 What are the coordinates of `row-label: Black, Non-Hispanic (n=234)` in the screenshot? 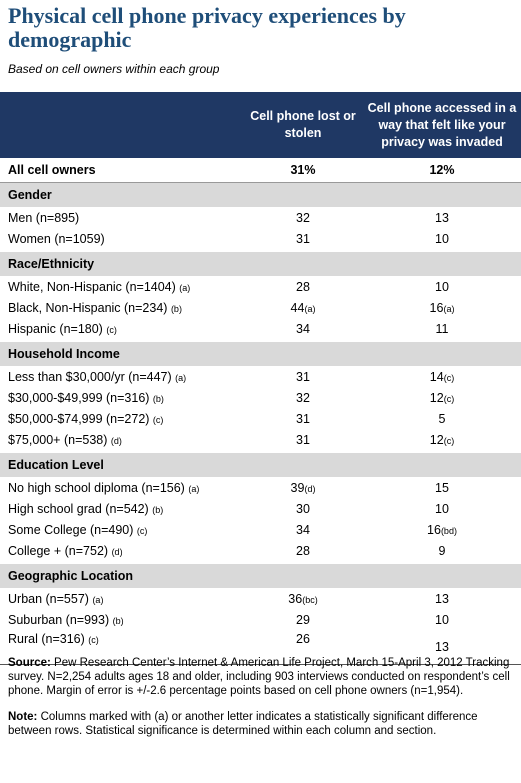 It's located at (88, 307).